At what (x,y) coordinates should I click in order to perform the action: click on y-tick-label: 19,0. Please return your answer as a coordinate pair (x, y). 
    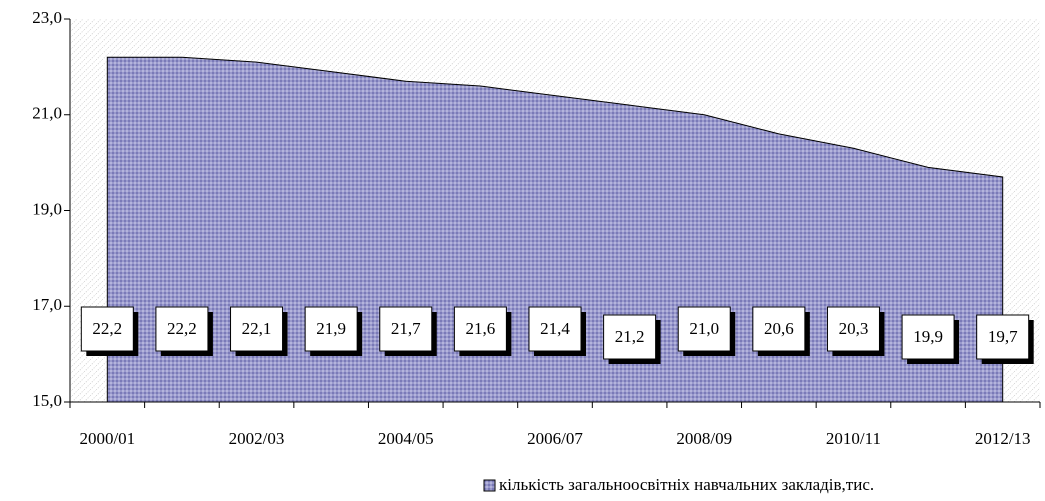
    Looking at the image, I should click on (47, 208).